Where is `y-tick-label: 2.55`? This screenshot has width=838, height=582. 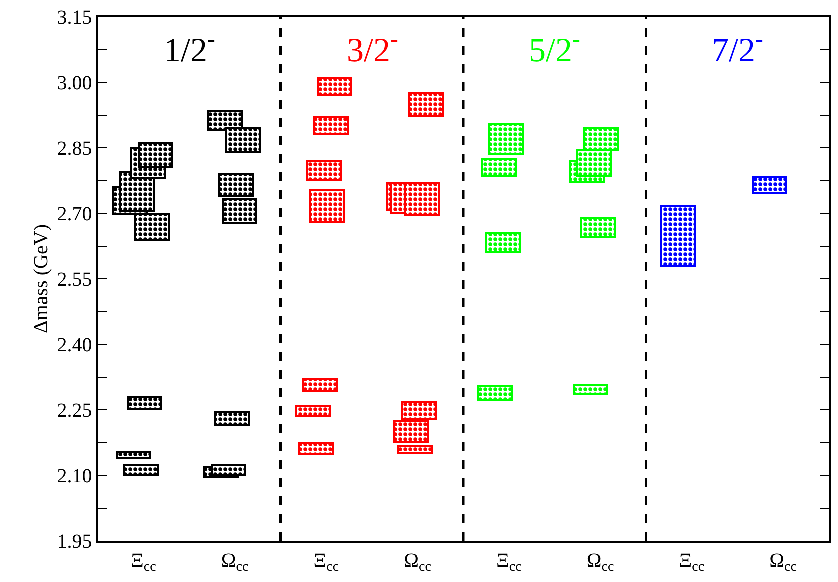
y-tick-label: 2.55 is located at coordinates (74, 280).